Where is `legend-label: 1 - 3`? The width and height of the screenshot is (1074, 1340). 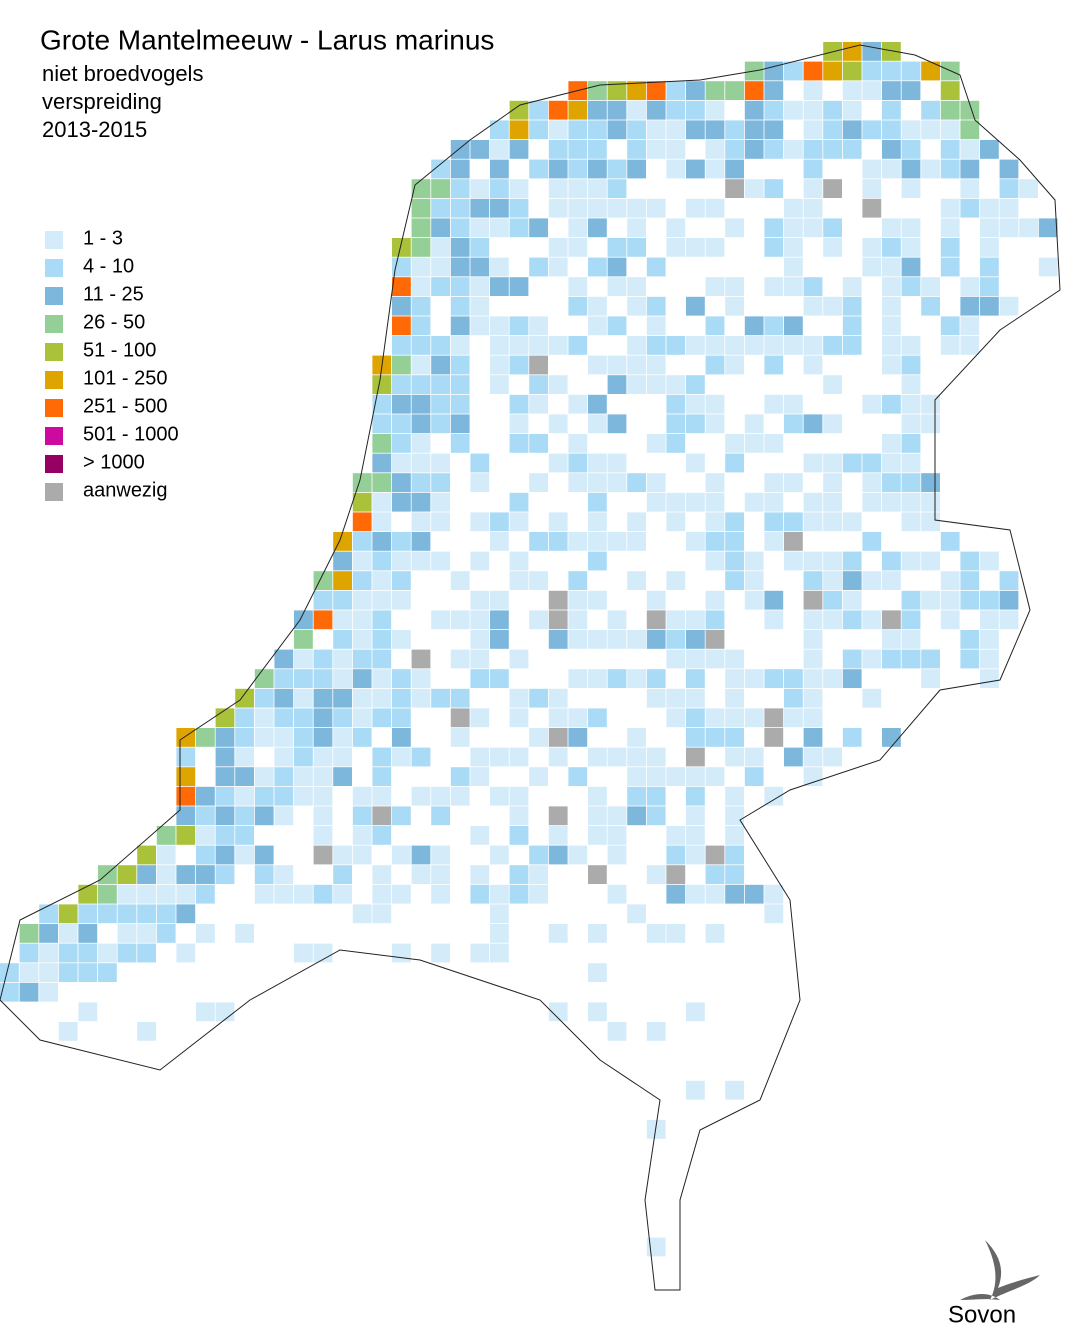
legend-label: 1 - 3 is located at coordinates (103, 238).